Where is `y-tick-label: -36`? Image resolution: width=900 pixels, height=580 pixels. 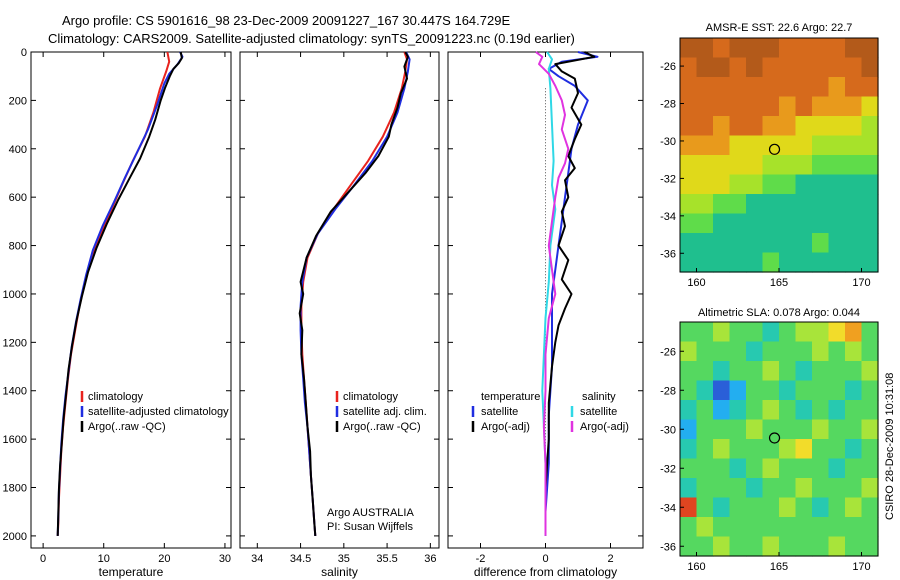
y-tick-label: -36 is located at coordinates (668, 254).